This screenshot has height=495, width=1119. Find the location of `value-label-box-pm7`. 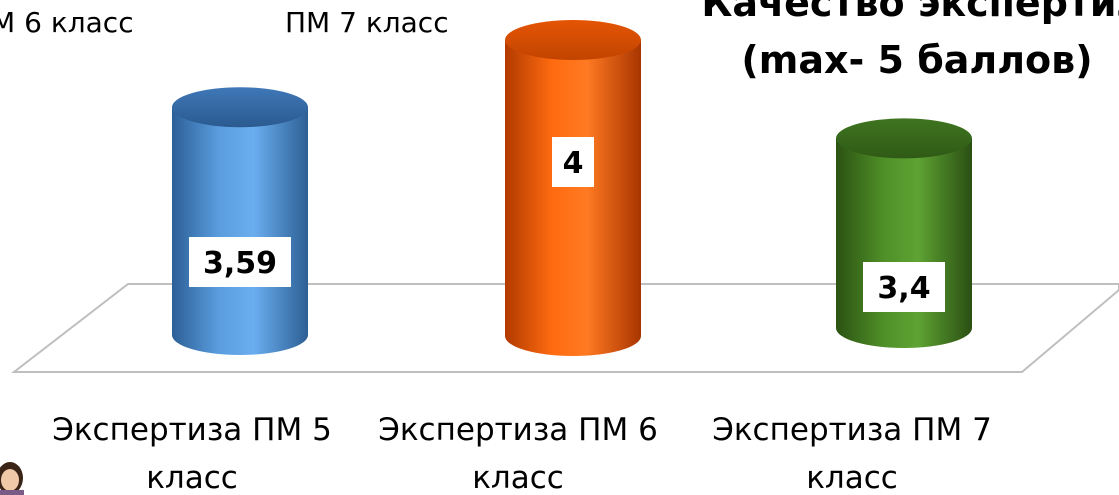

value-label-box-pm7 is located at coordinates (904, 287).